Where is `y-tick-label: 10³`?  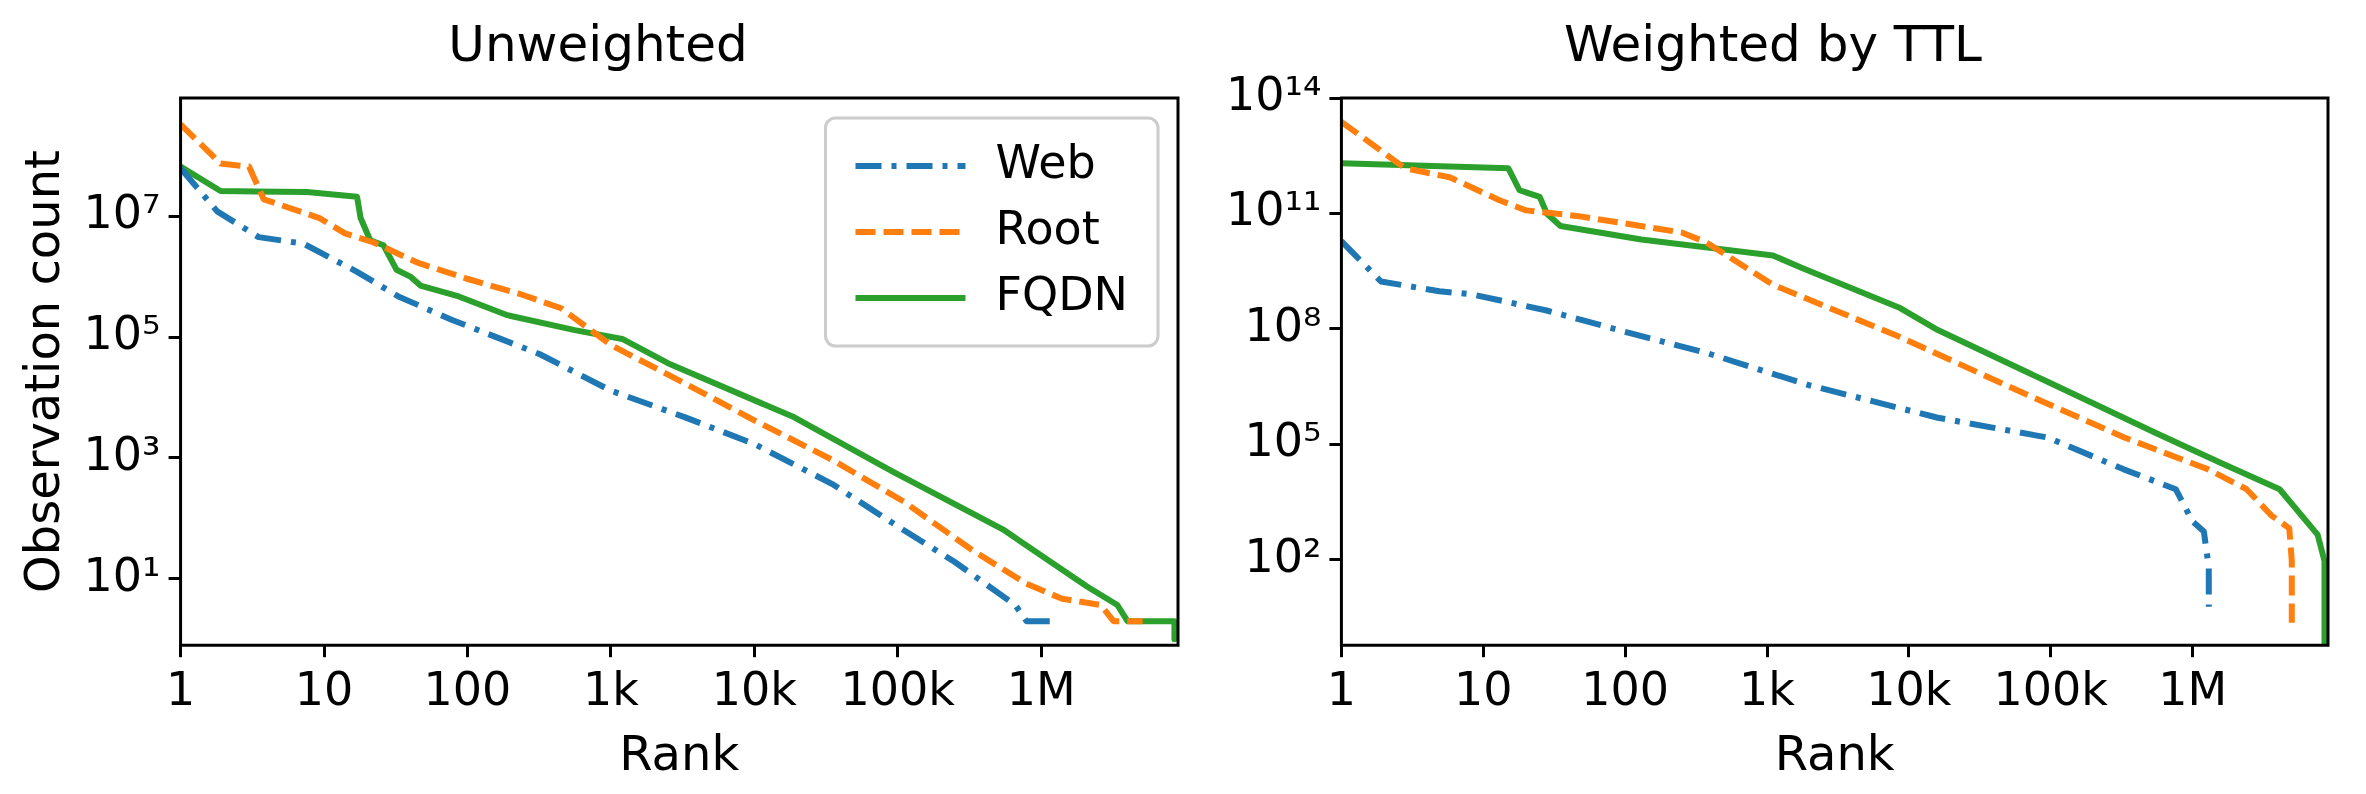 y-tick-label: 10³ is located at coordinates (122, 453).